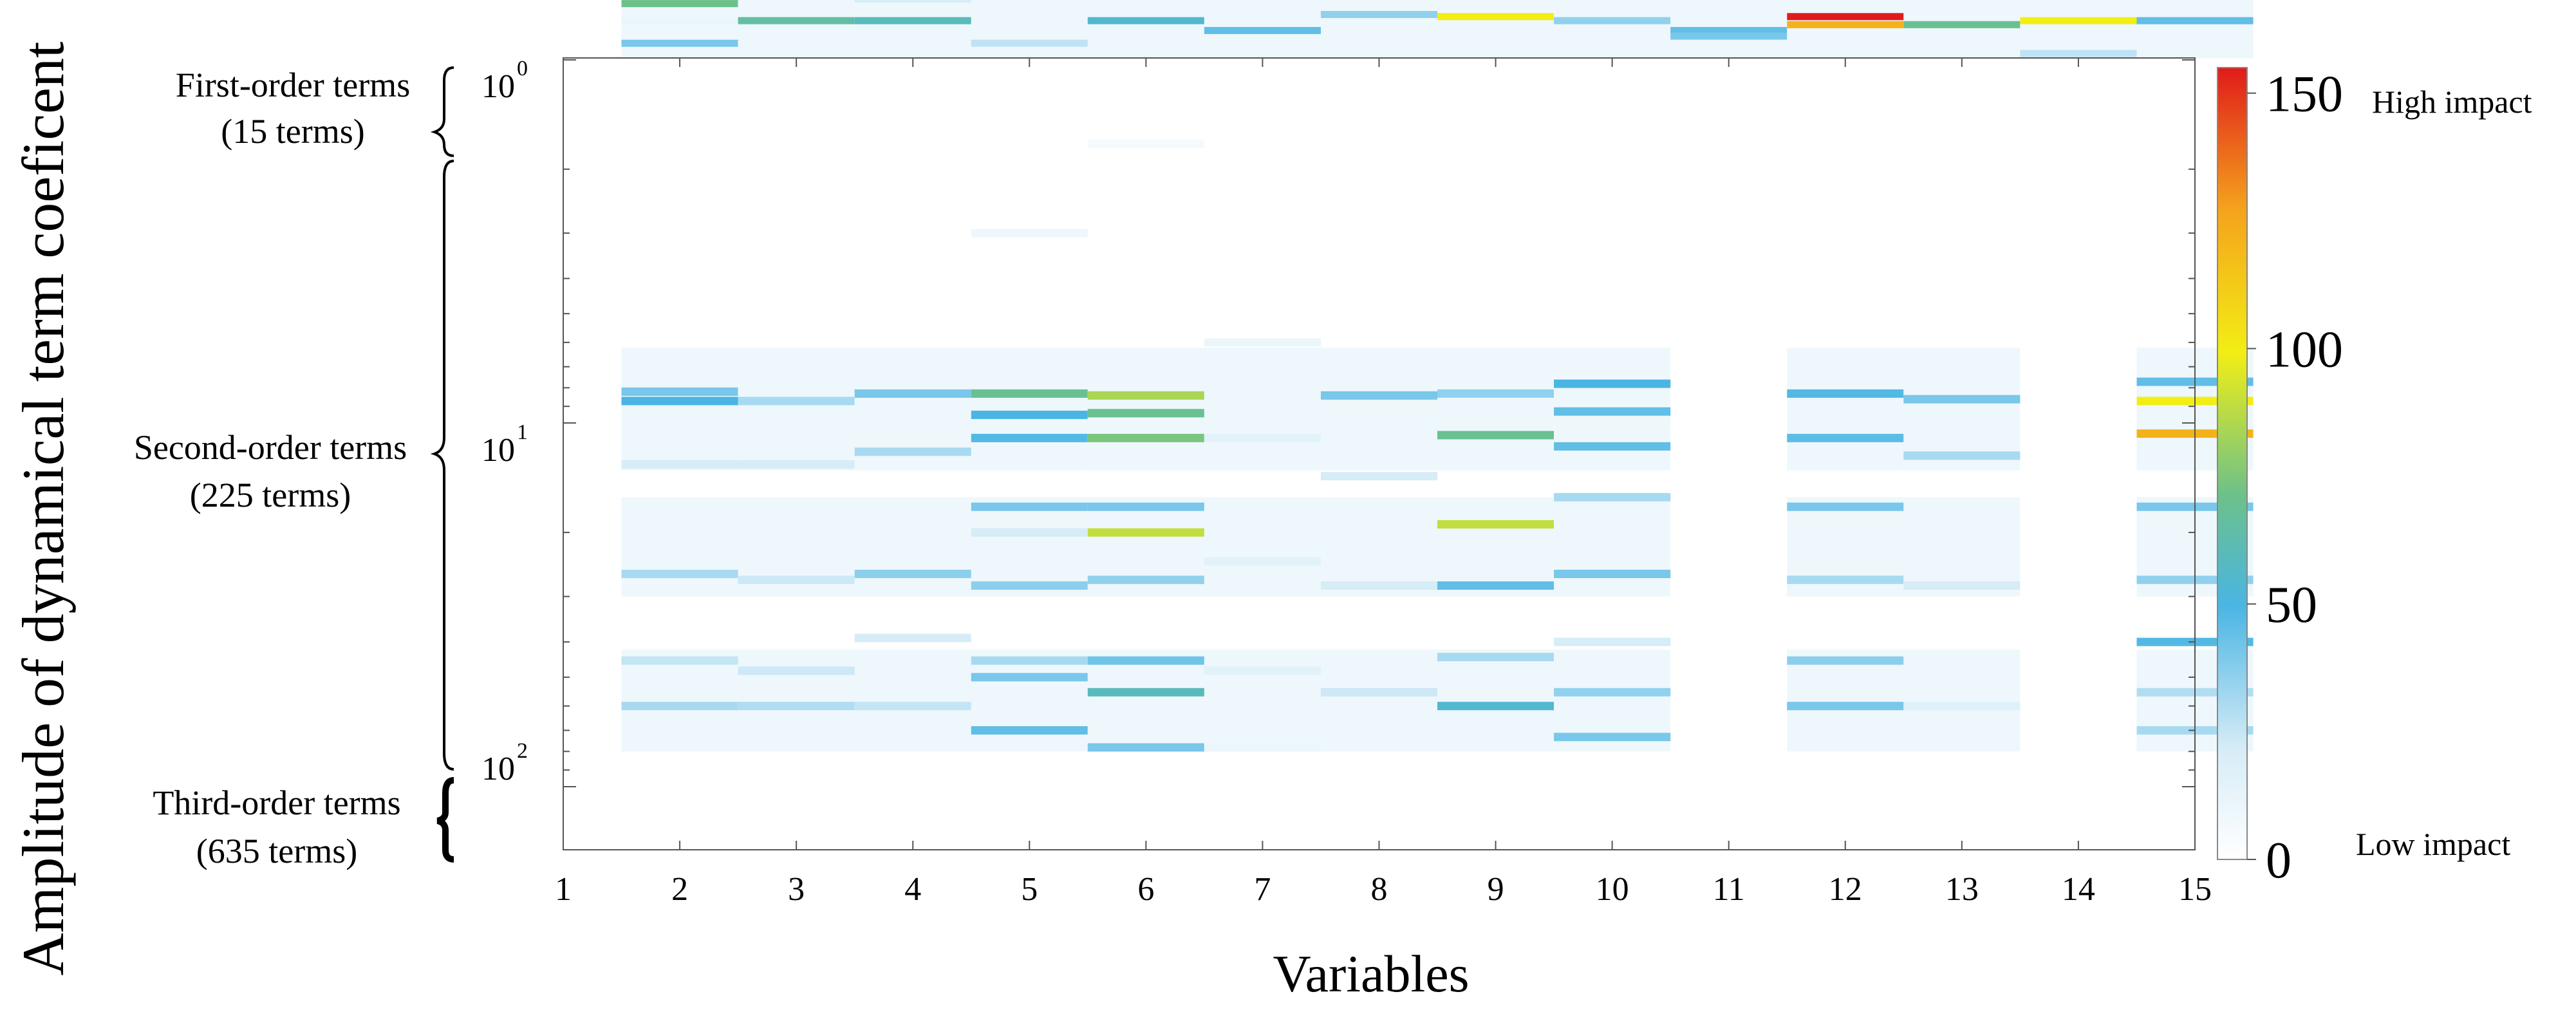 The width and height of the screenshot is (2576, 1012). I want to click on third-order-label: Third-order terms, so click(276, 802).